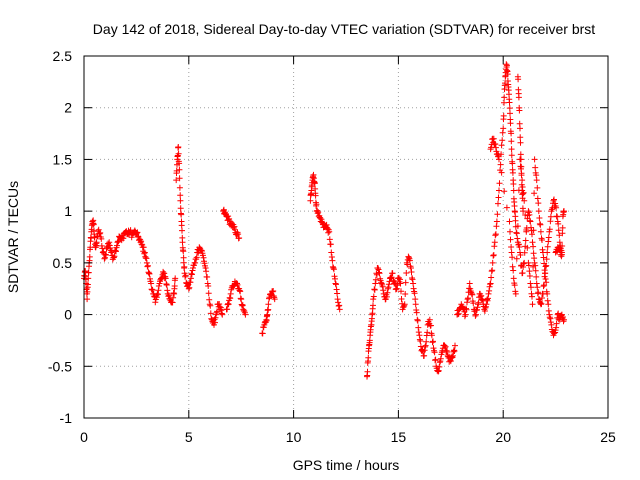 The height and width of the screenshot is (480, 640). What do you see at coordinates (346, 465) in the screenshot?
I see `x-axis-label: GPS time / hours` at bounding box center [346, 465].